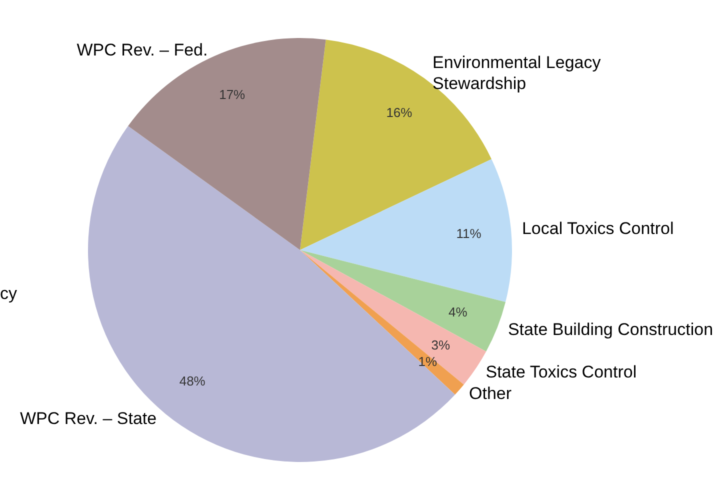 This screenshot has width=717, height=495. Describe the element at coordinates (232, 94) in the screenshot. I see `data-label: 17%` at that location.